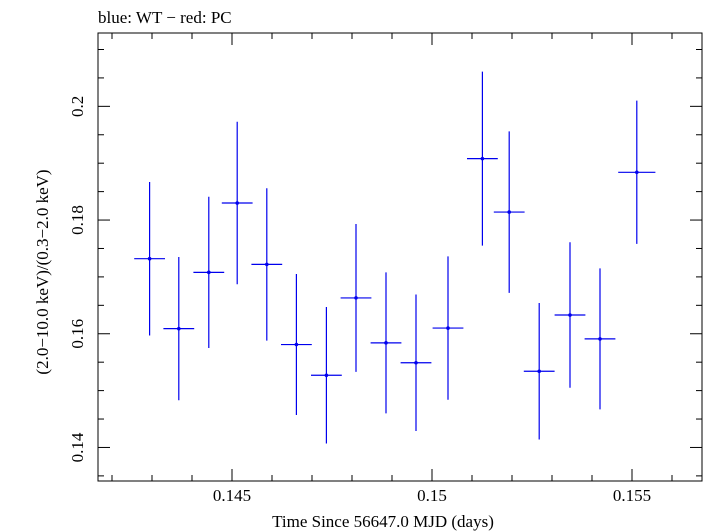 The image size is (705, 532). I want to click on y-axis-label: (2.0−10.0 keV)/(0.3−2.0 keV), so click(42, 271).